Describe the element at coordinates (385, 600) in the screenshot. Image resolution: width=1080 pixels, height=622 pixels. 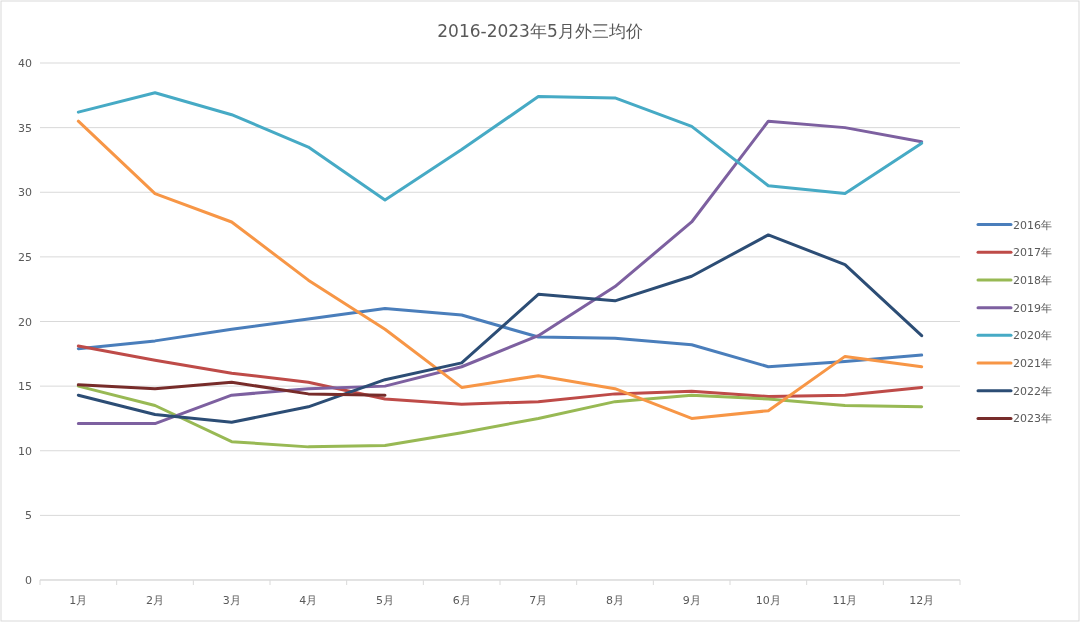
I see `x-tick-label: 5月` at that location.